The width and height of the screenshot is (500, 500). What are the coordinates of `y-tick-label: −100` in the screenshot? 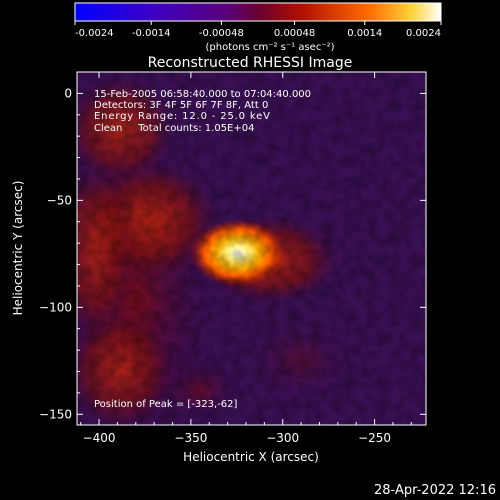 It's located at (55, 307).